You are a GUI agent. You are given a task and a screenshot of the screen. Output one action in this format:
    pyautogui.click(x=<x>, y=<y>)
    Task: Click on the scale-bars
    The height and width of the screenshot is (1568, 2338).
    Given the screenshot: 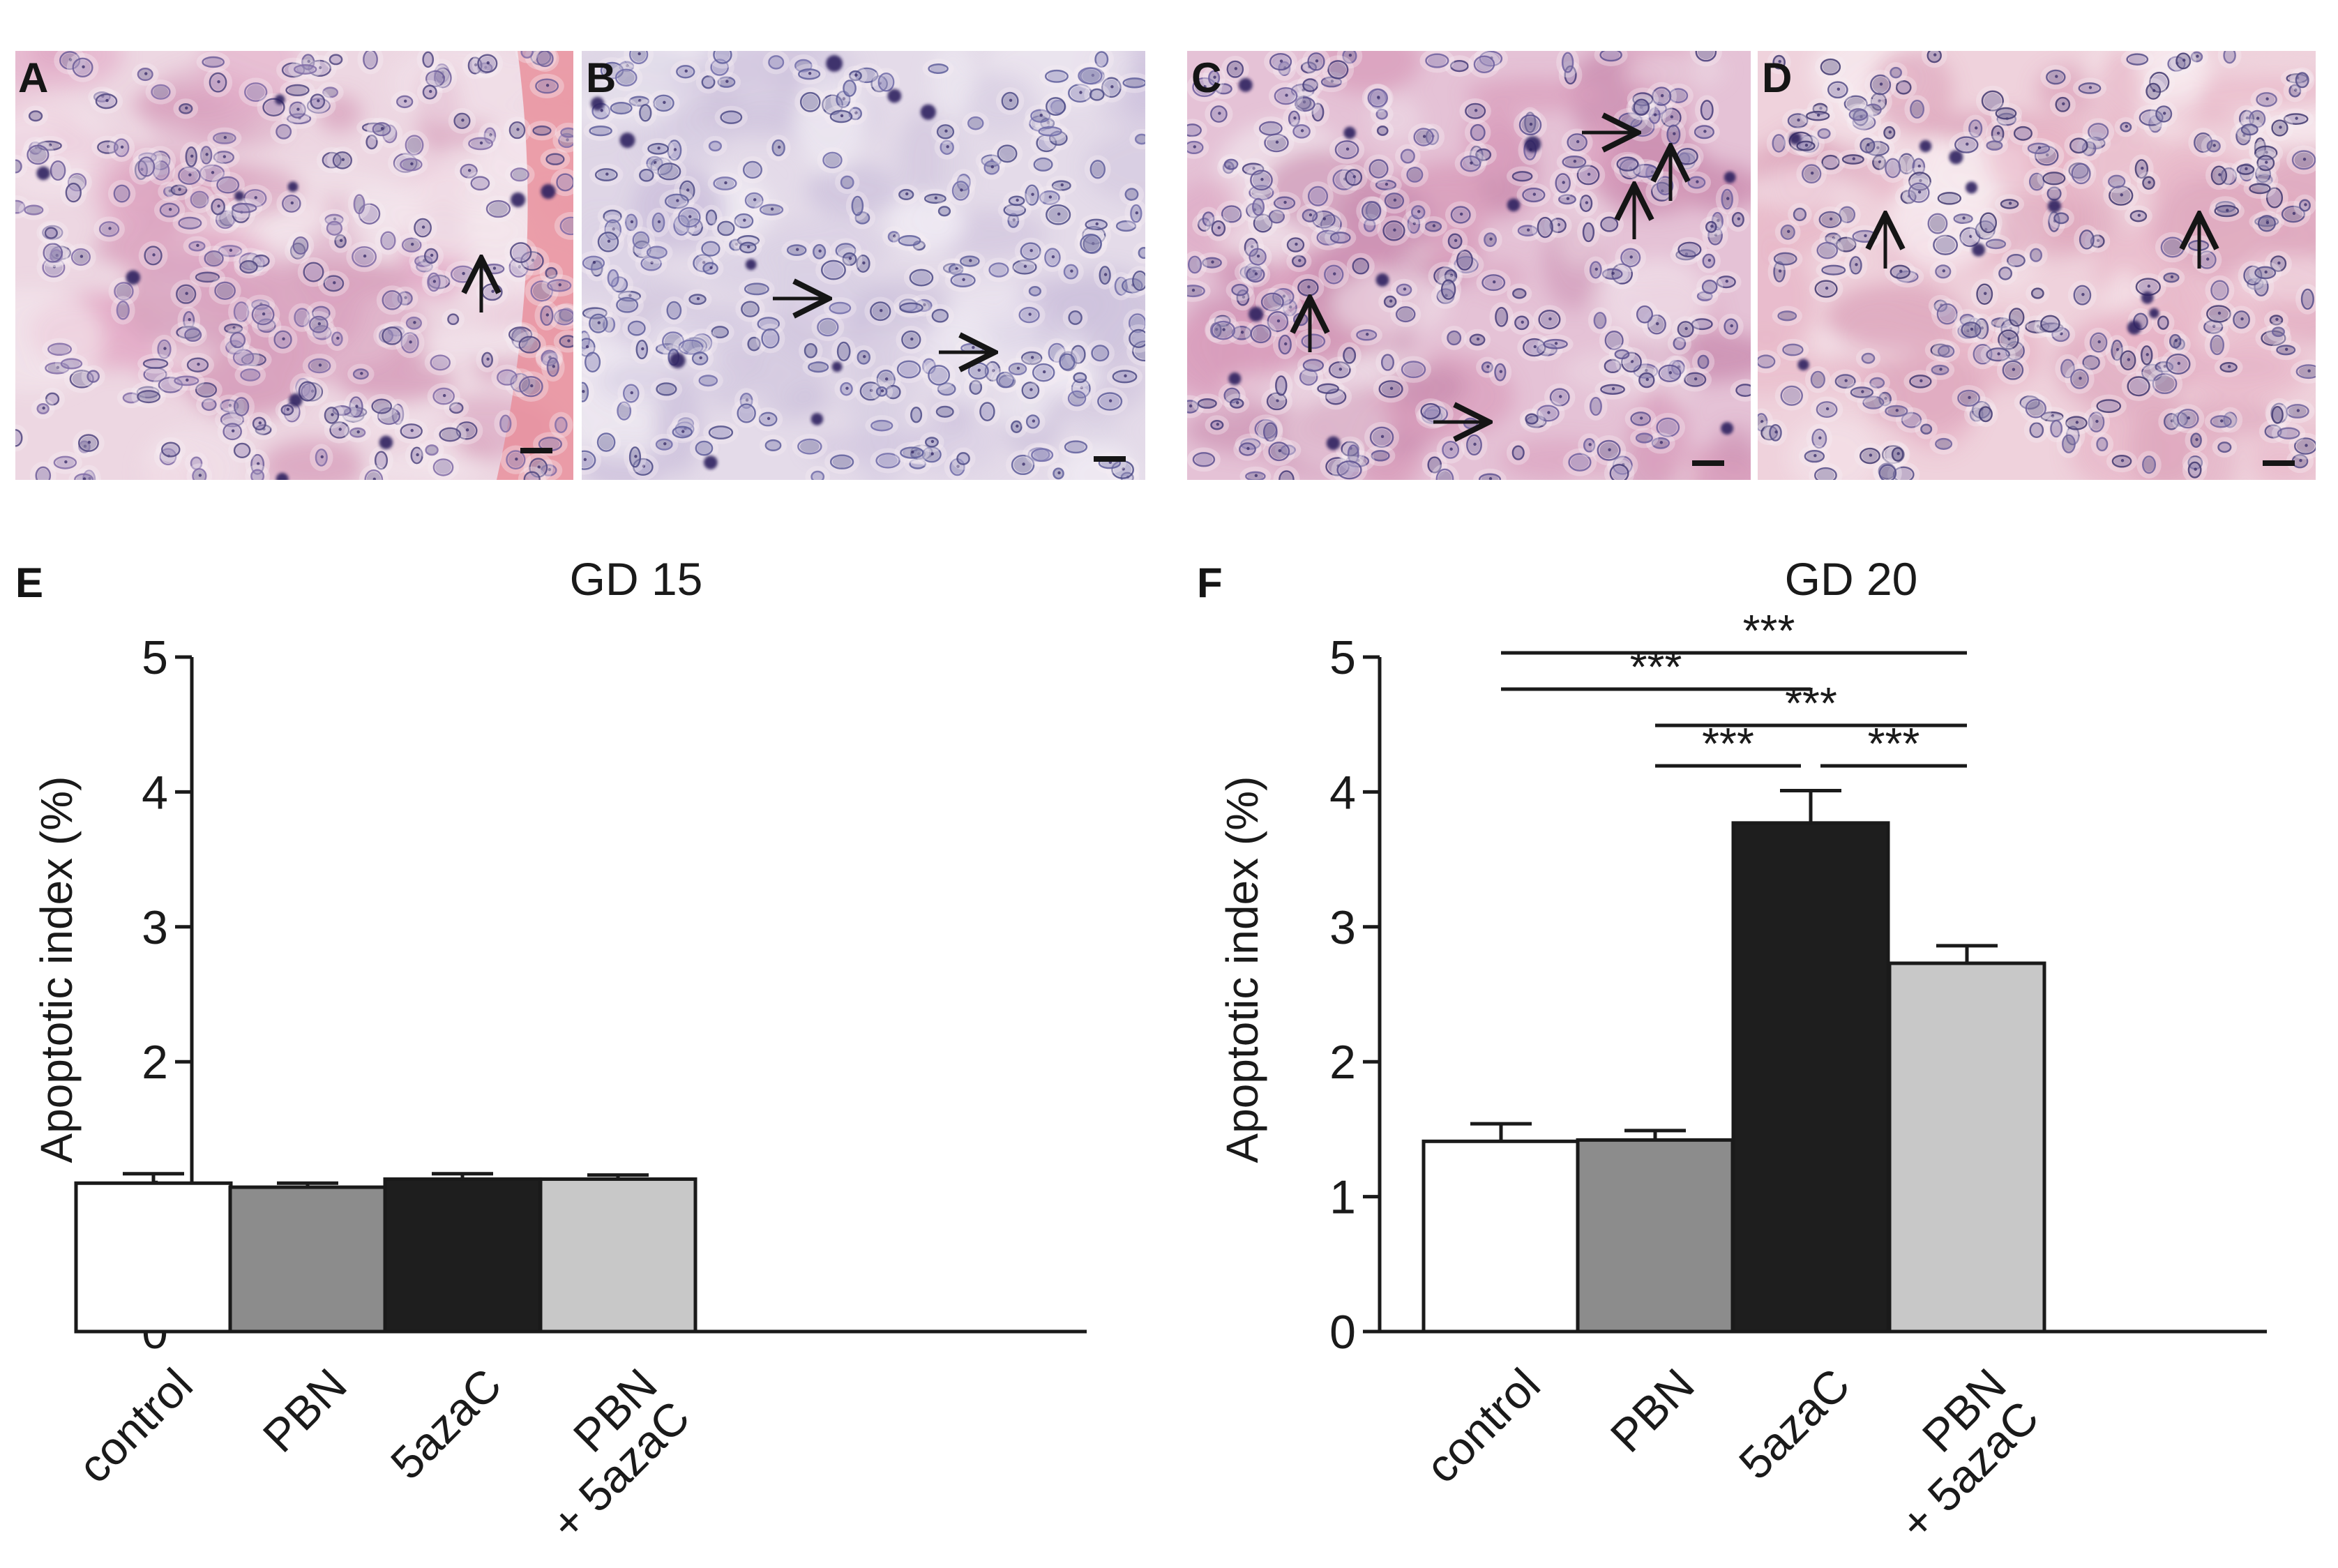 What is the action you would take?
    pyautogui.click(x=1407, y=457)
    